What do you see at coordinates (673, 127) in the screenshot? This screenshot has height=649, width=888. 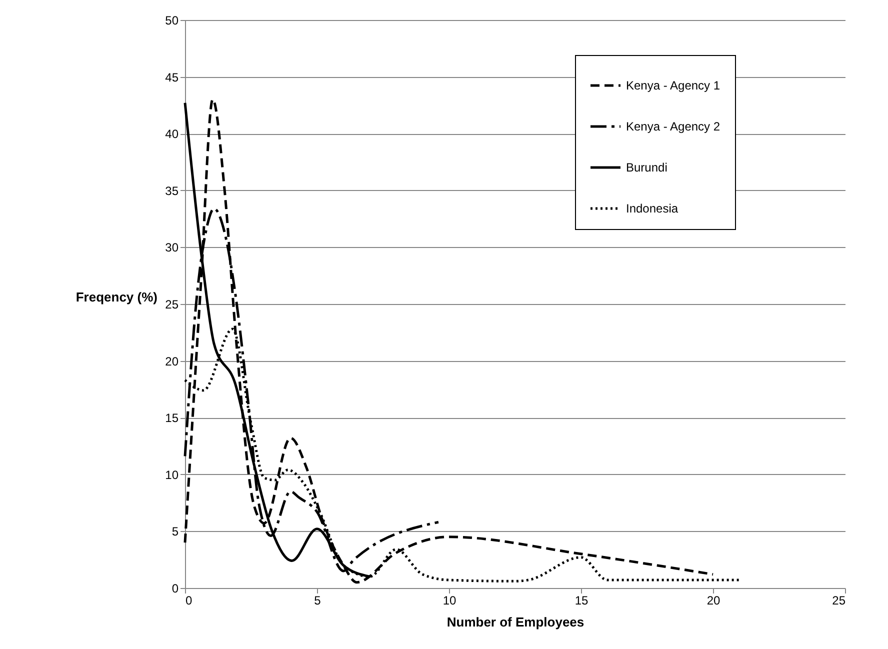 I see `legend-label: Kenya - Agency 2` at bounding box center [673, 127].